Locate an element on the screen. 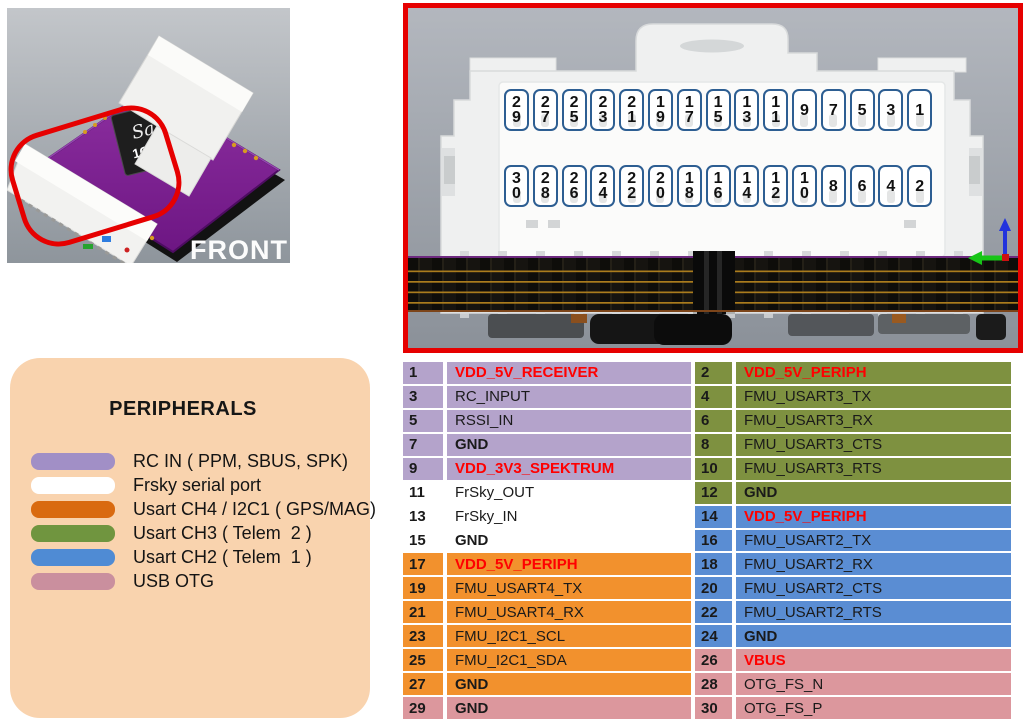 Image resolution: width=1024 pixels, height=721 pixels. connector-pin-number: 27 is located at coordinates (545, 110).